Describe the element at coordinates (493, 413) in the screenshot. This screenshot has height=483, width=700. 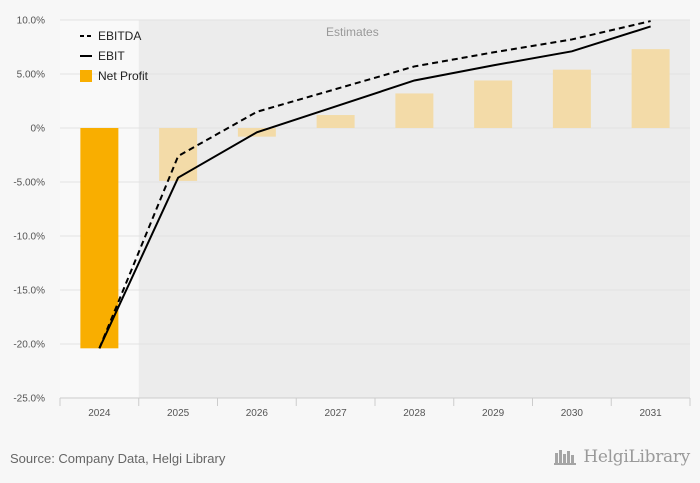
I see `x-tick-label: 2029` at that location.